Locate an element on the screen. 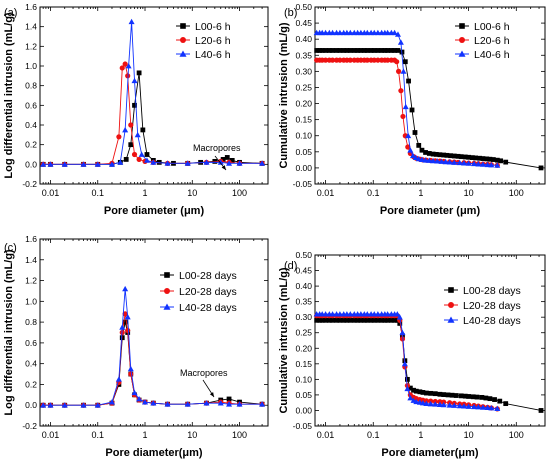 The height and width of the screenshot is (462, 550). panel-label: (c) is located at coordinates (10, 248).